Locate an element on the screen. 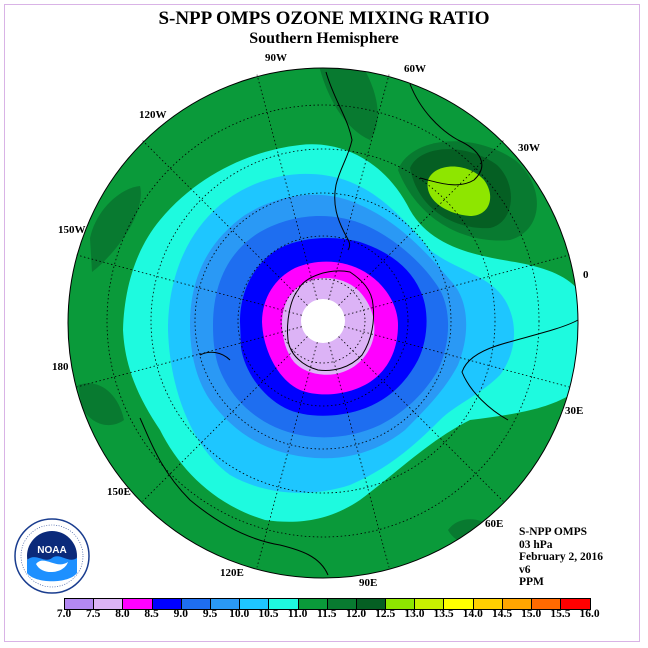  polar-cap-nodata is located at coordinates (323, 321).